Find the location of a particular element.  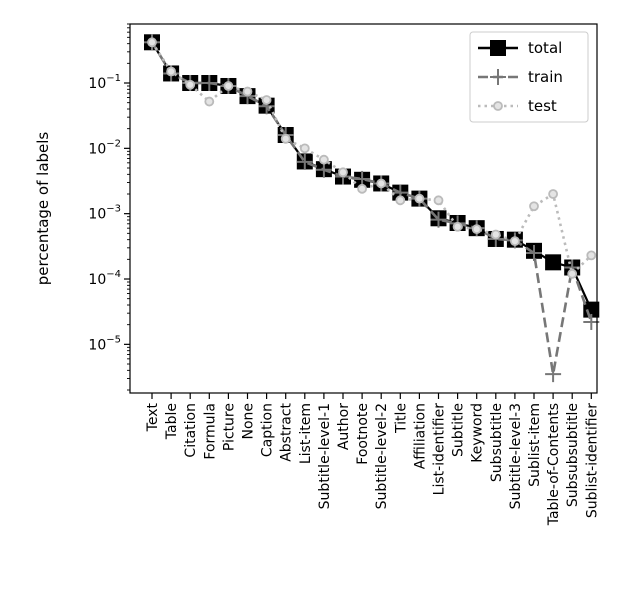

xtick-label-12: Subtitle-level-2 is located at coordinates (382, 456).